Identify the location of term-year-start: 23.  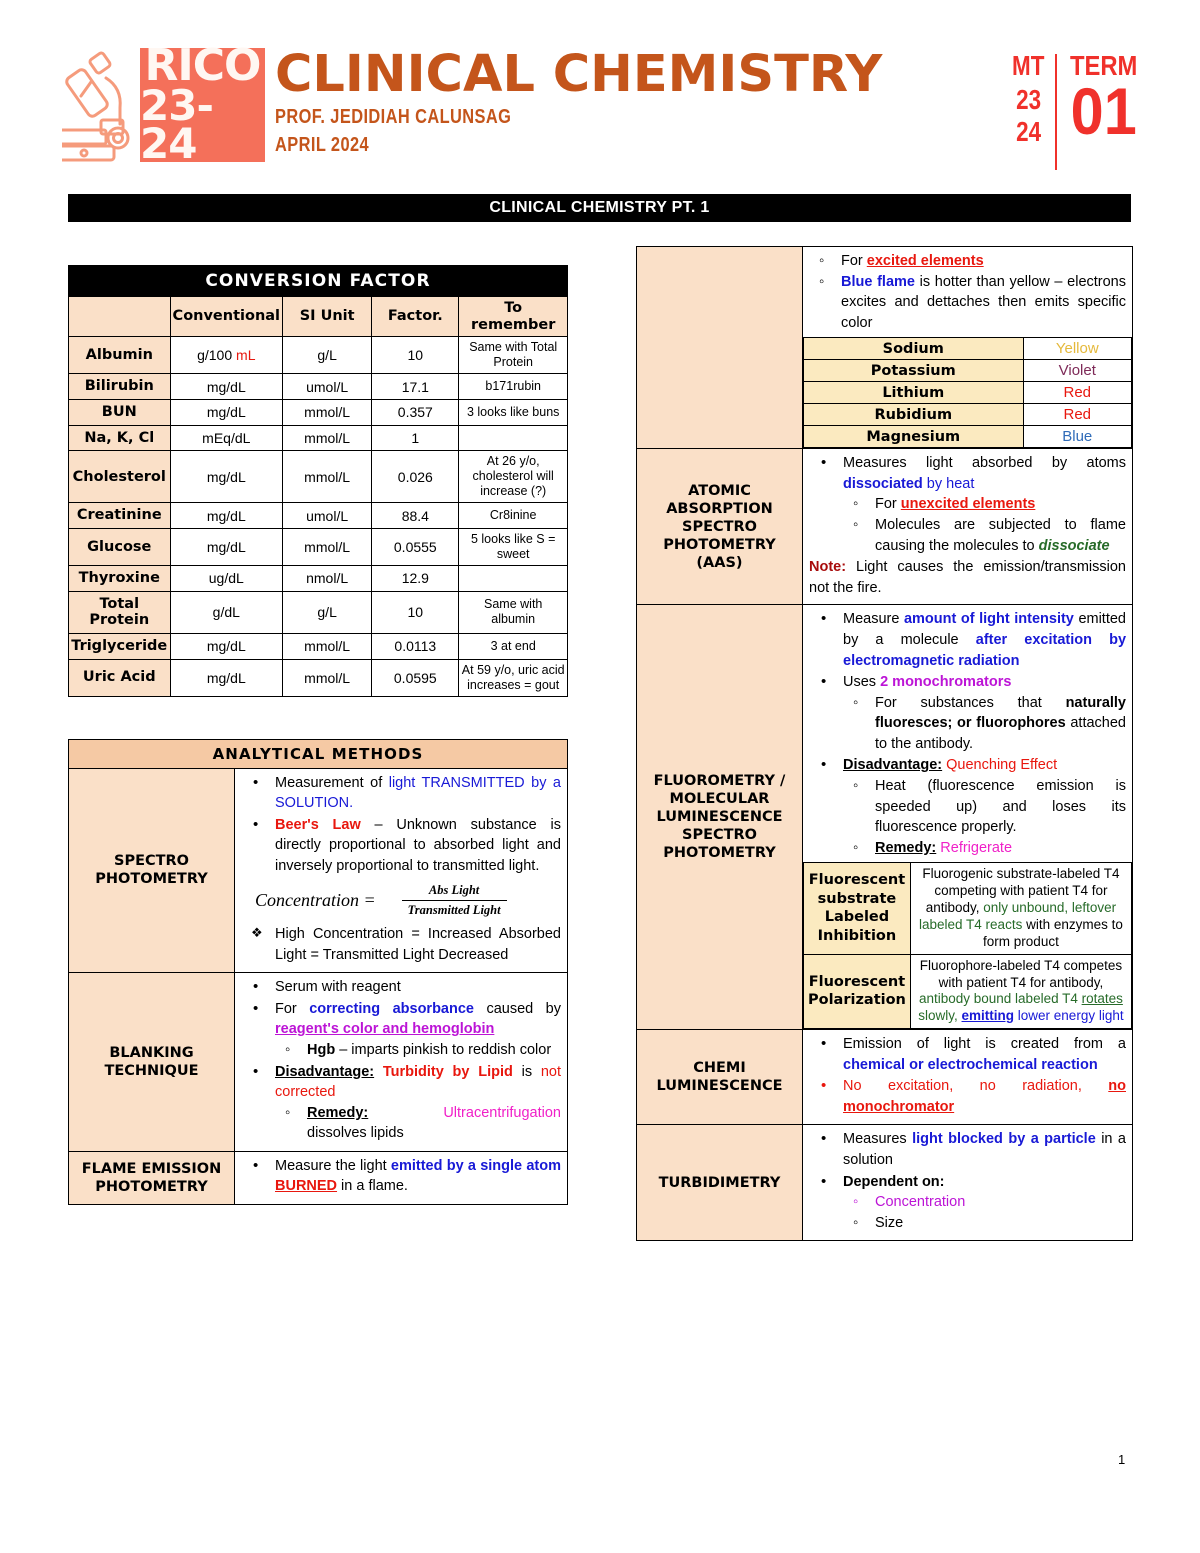
(1028, 99).